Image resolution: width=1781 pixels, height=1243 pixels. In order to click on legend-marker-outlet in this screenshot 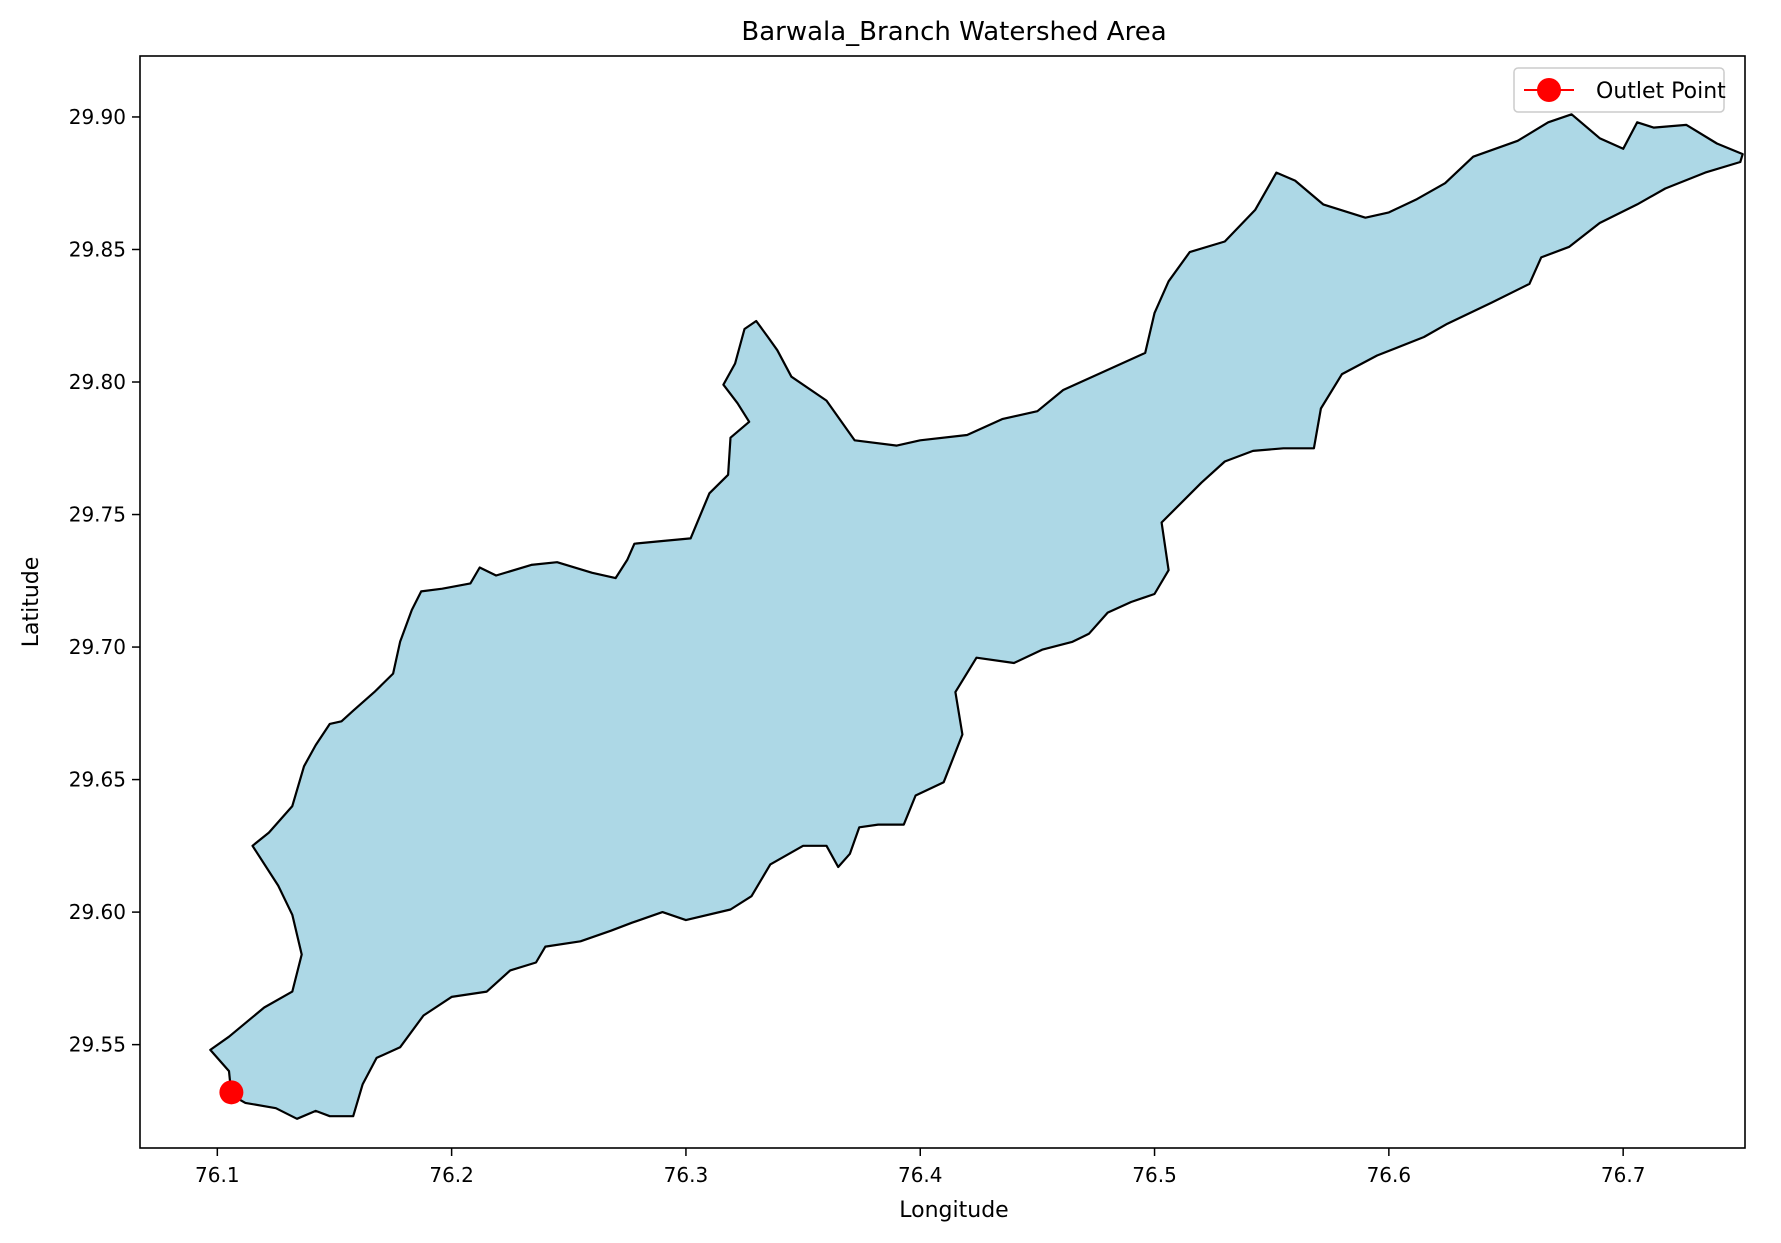, I will do `click(1549, 90)`.